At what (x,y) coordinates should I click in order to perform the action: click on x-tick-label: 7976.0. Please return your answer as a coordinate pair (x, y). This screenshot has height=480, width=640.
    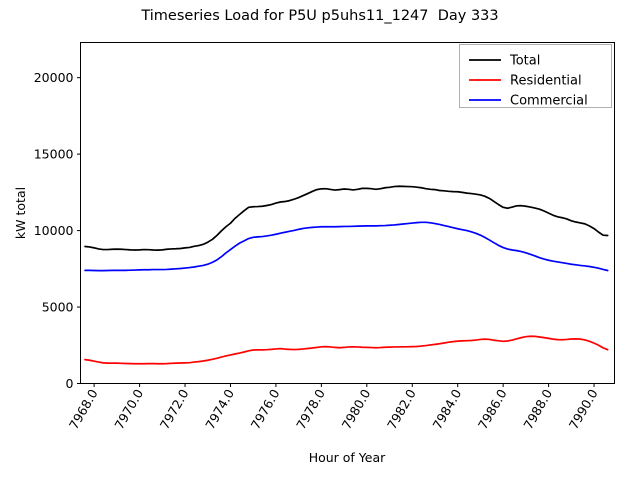
    Looking at the image, I should click on (265, 408).